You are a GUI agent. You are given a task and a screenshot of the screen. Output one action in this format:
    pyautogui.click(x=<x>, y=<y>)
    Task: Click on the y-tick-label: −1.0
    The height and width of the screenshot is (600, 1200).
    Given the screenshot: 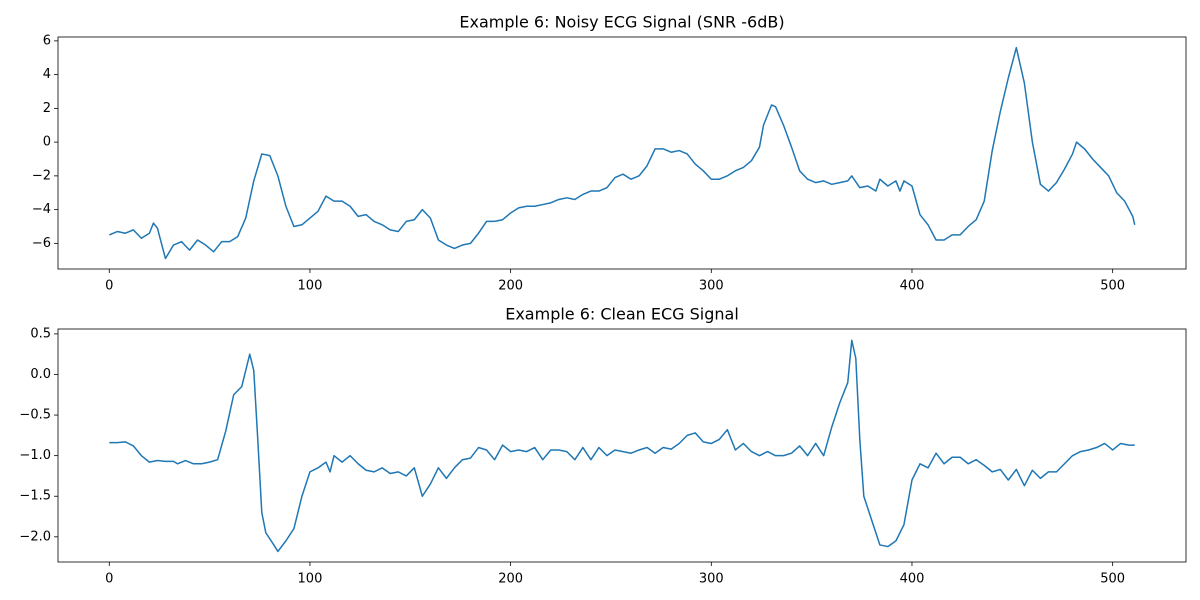 What is the action you would take?
    pyautogui.click(x=35, y=455)
    